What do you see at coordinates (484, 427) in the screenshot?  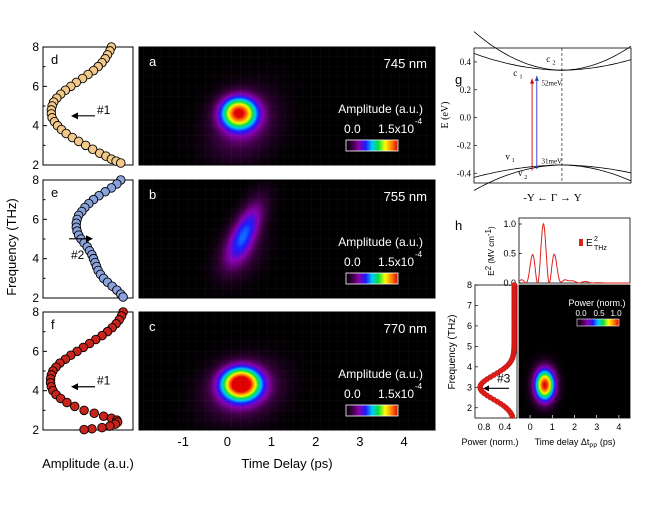 I see `x-tick-label: 0.8` at bounding box center [484, 427].